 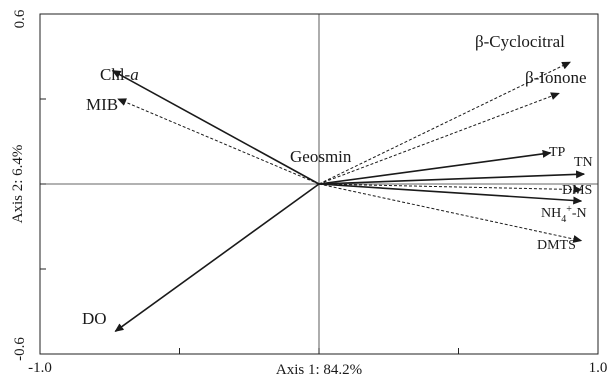 What do you see at coordinates (18, 184) in the screenshot?
I see `y-axis-label: Axis 2: 6.4%` at bounding box center [18, 184].